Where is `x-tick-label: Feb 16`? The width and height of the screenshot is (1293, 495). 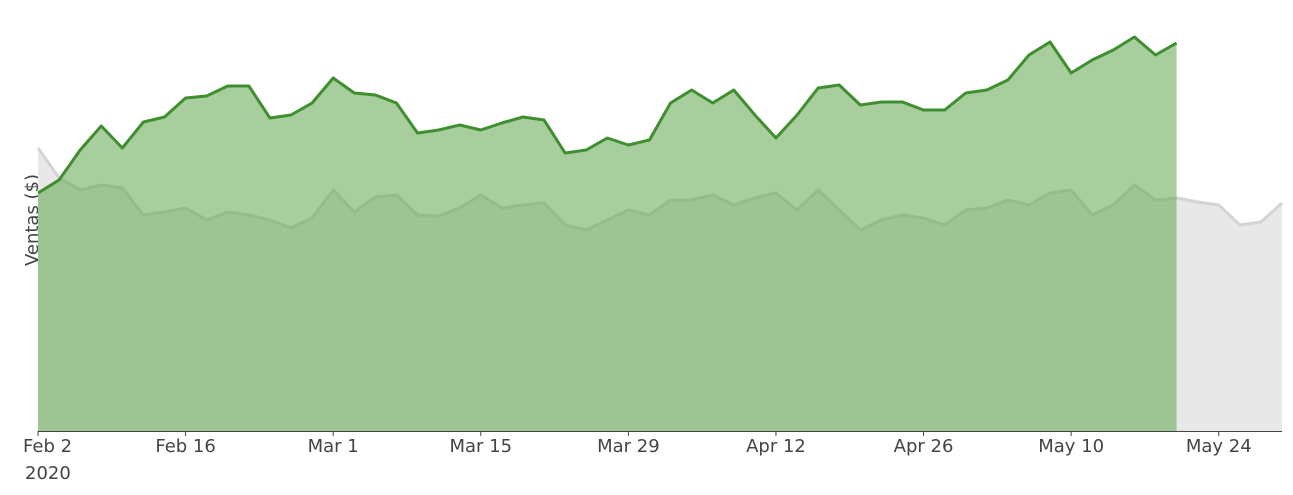
x-tick-label: Feb 16 is located at coordinates (185, 446).